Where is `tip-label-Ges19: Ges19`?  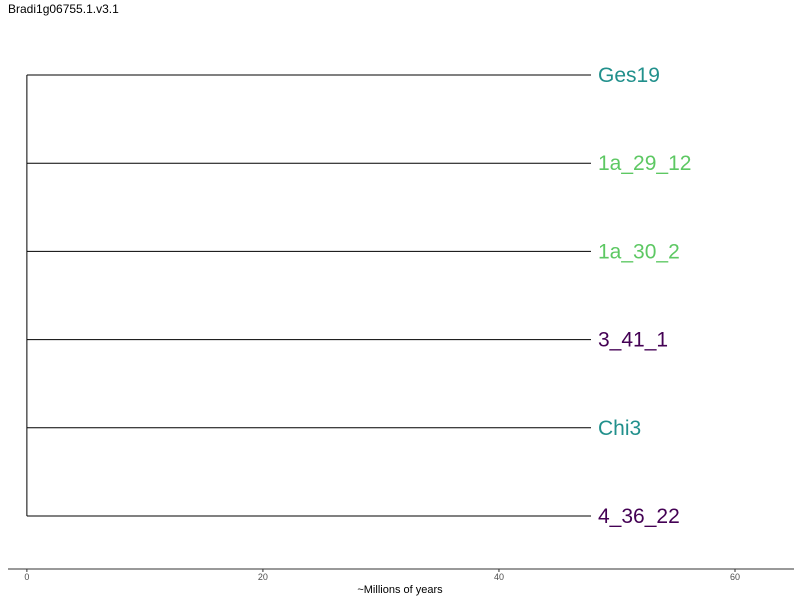 tip-label-Ges19: Ges19 is located at coordinates (629, 75).